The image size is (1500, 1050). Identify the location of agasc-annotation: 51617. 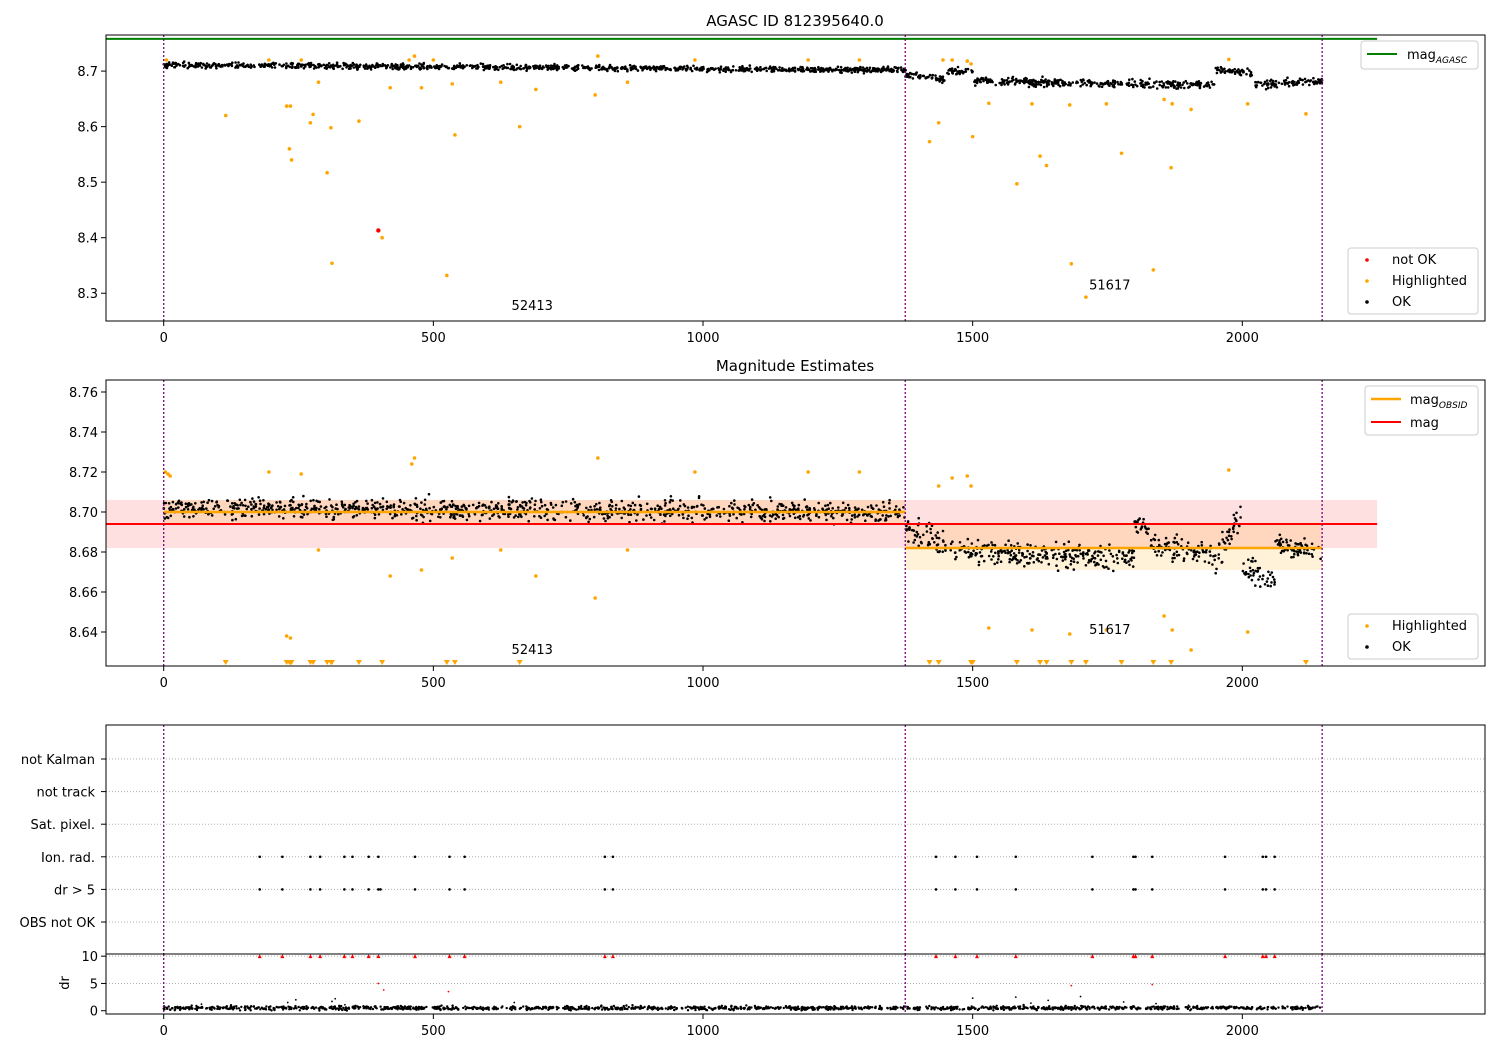
(1109, 285).